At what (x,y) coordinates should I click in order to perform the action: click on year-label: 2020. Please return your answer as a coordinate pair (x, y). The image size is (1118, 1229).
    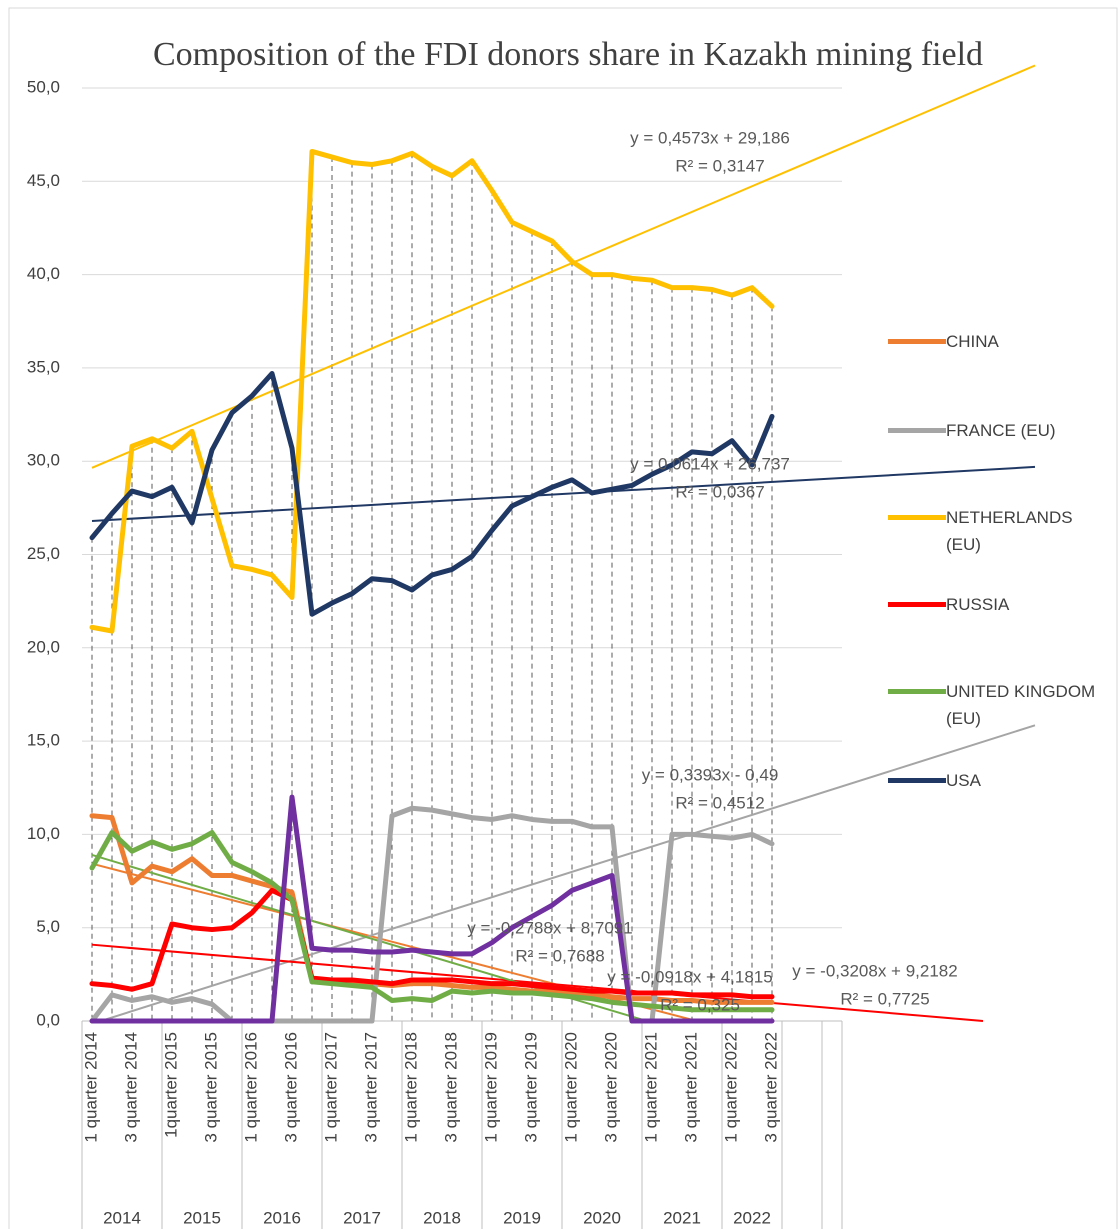
    Looking at the image, I should click on (602, 1217).